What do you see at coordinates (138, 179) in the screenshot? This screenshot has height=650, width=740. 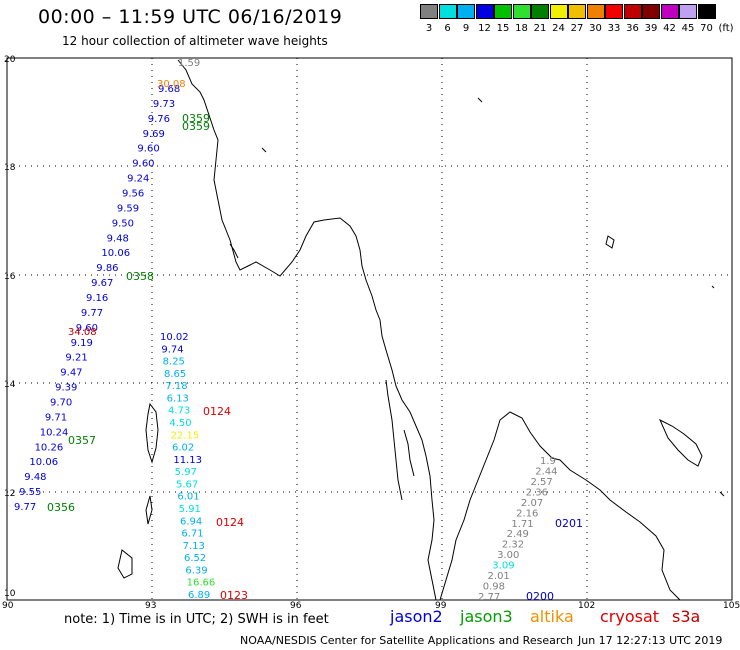 I see `swh-value-label: 9.24` at bounding box center [138, 179].